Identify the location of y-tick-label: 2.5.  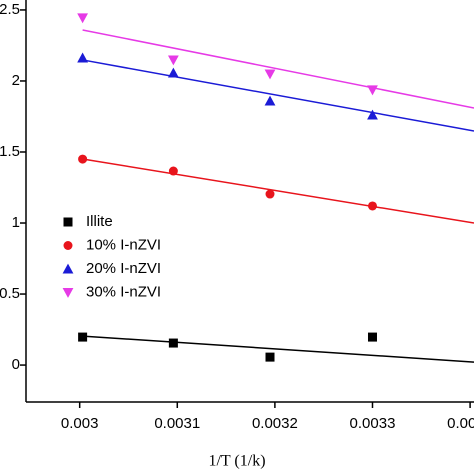
(10, 9).